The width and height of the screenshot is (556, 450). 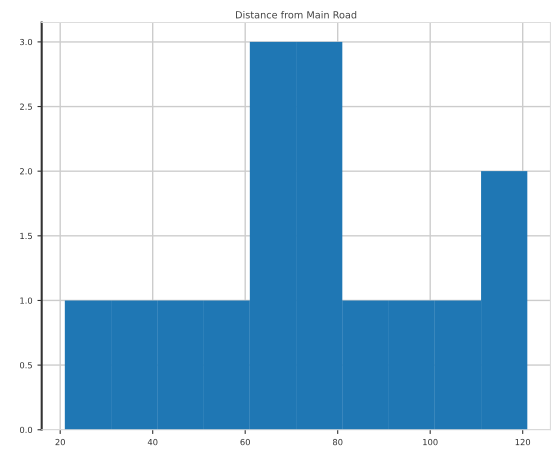 What do you see at coordinates (26, 365) in the screenshot?
I see `y-tick-label: 0.5` at bounding box center [26, 365].